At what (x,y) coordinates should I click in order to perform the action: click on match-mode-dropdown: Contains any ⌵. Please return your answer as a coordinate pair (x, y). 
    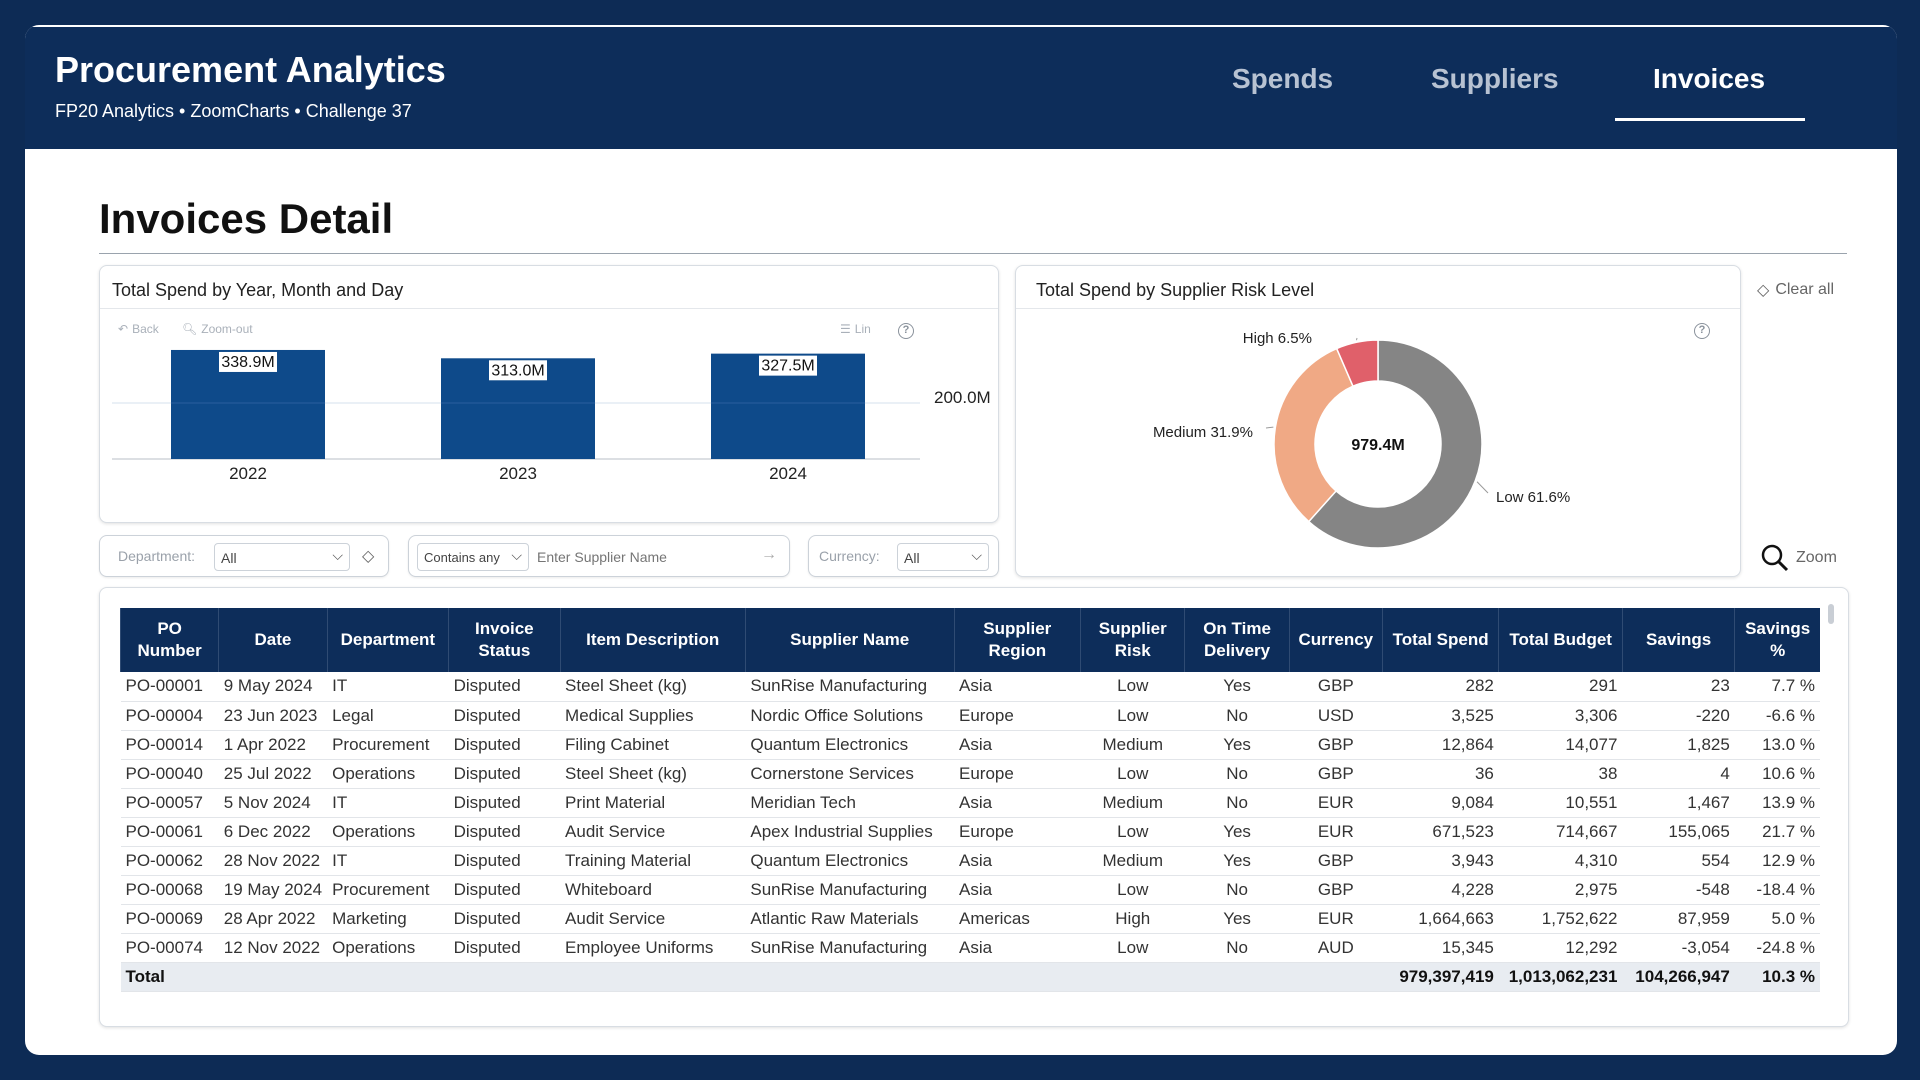
    Looking at the image, I should click on (473, 557).